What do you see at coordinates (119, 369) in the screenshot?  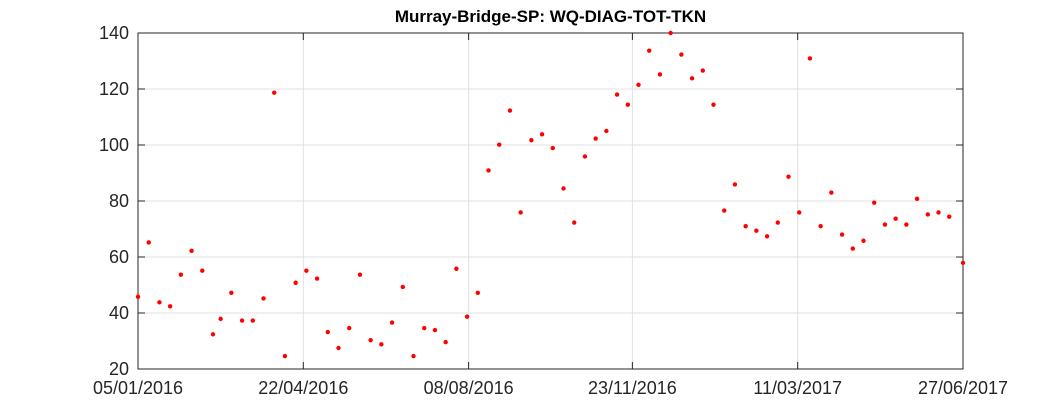 I see `y-tick-label: 20` at bounding box center [119, 369].